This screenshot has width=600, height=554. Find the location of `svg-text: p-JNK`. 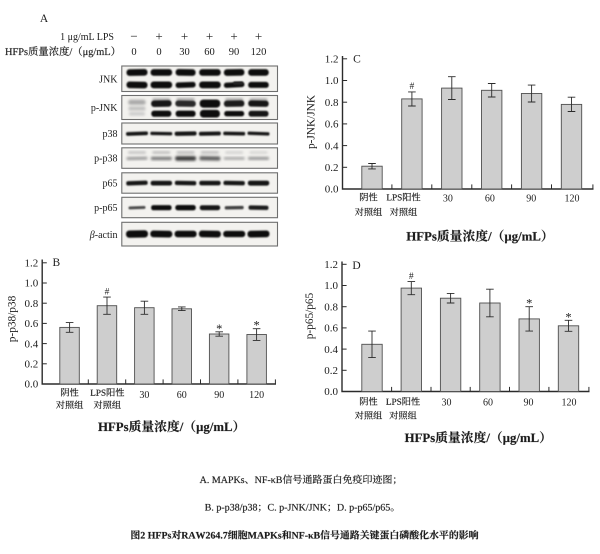

svg-text: p-JNK is located at coordinates (104, 108).